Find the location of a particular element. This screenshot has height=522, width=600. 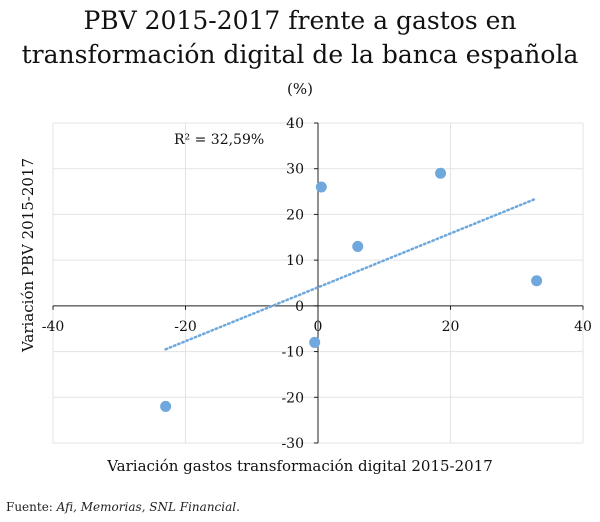

x-tick-label: -20 is located at coordinates (185, 327).